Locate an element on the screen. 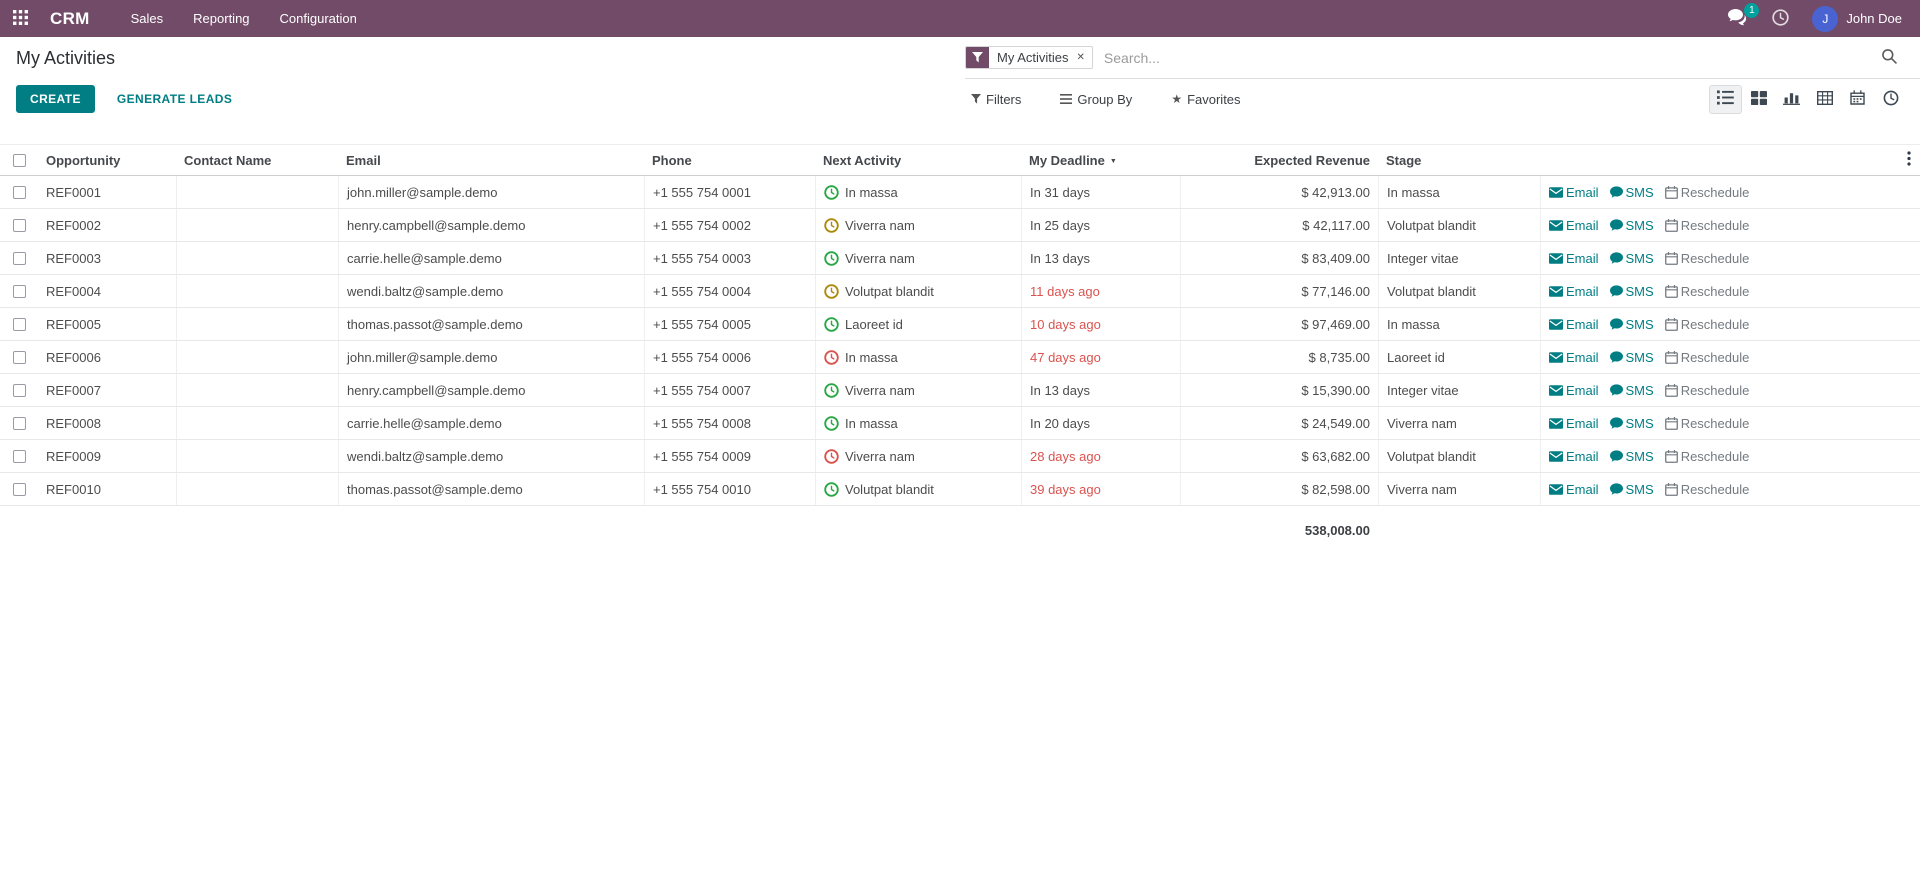 The height and width of the screenshot is (871, 1920). opportunity-cell: REF0001 is located at coordinates (73, 192).